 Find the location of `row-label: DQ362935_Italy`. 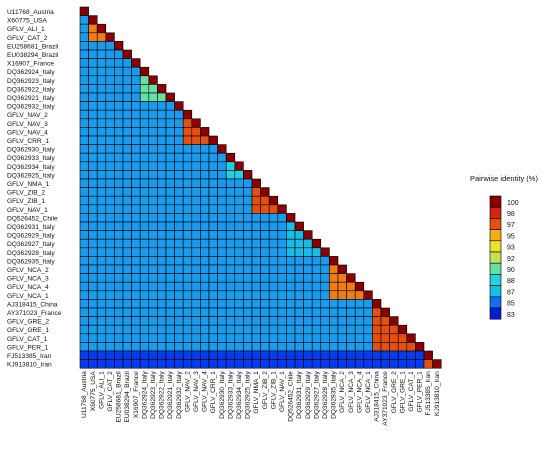

row-label: DQ362935_Italy is located at coordinates (31, 261).